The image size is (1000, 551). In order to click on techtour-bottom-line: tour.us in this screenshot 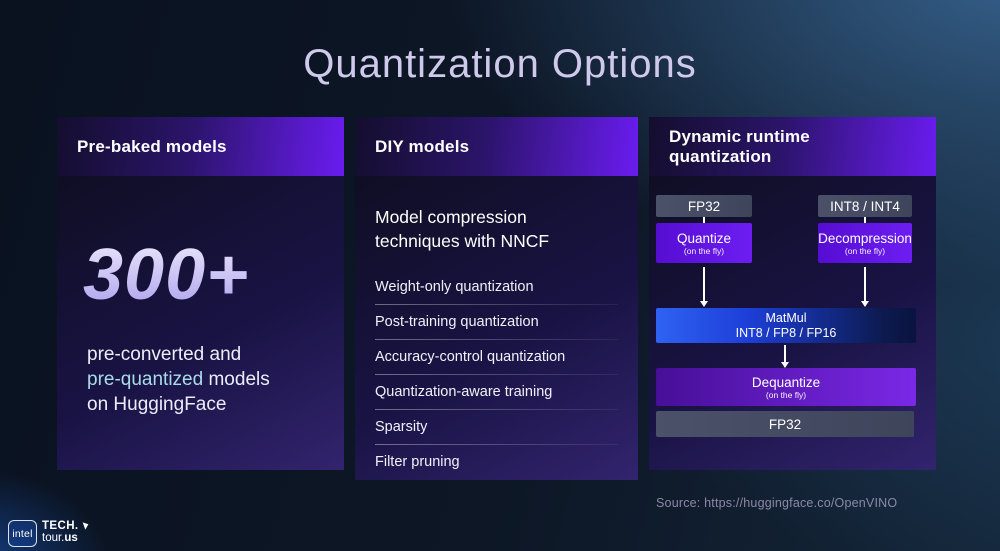, I will do `click(64, 538)`.